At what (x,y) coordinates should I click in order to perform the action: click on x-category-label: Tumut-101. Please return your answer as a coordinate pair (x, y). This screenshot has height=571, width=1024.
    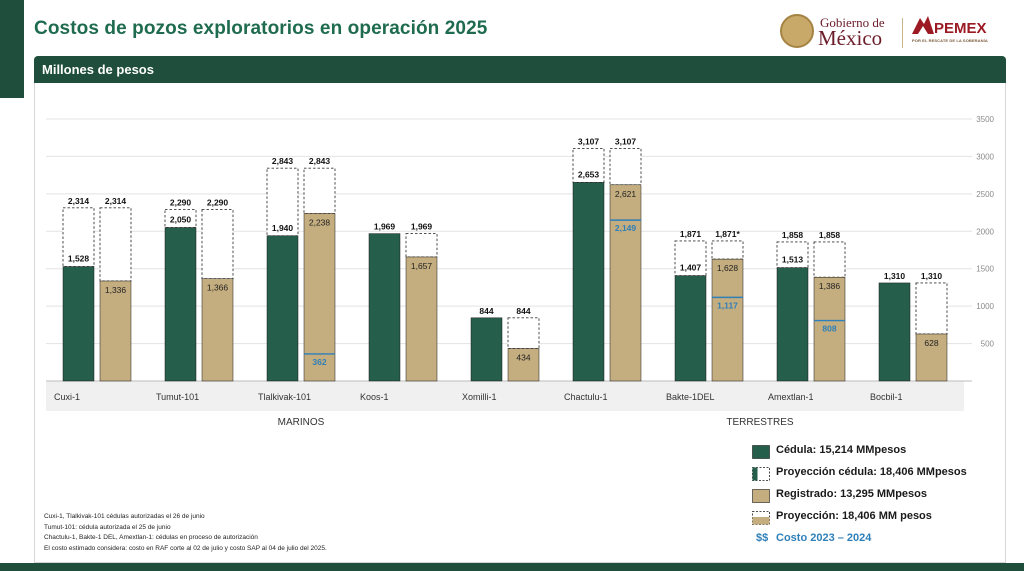
    Looking at the image, I should click on (177, 397).